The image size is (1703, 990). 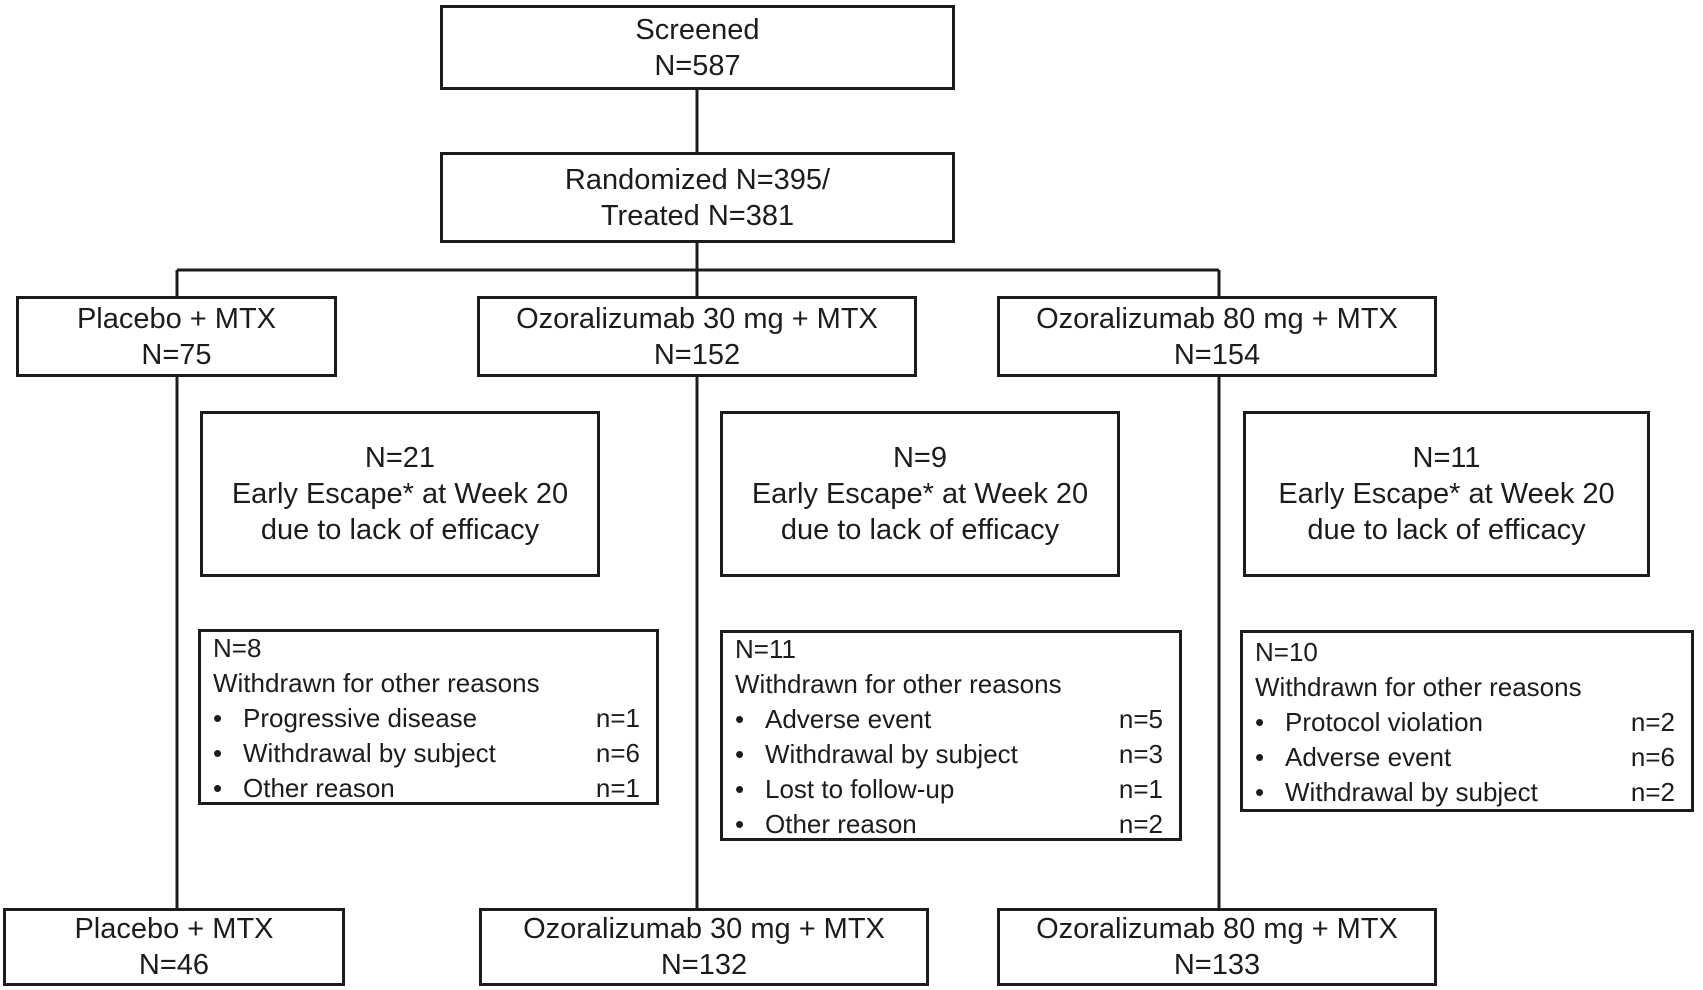 What do you see at coordinates (237, 647) in the screenshot?
I see `withdrawn-n: N=8` at bounding box center [237, 647].